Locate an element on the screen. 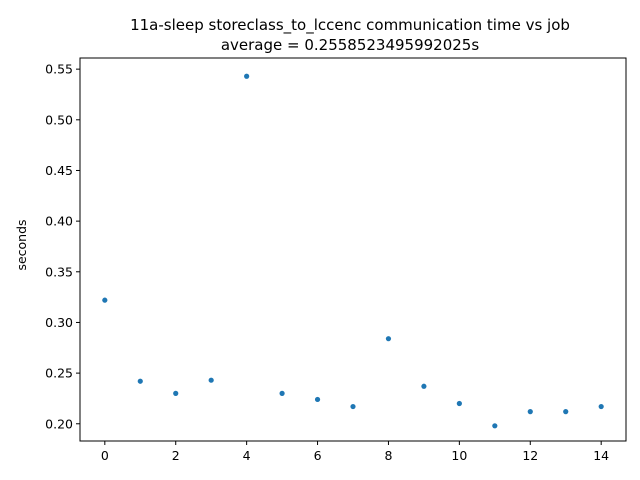 The width and height of the screenshot is (640, 480). x-tick-label: 14 is located at coordinates (601, 455).